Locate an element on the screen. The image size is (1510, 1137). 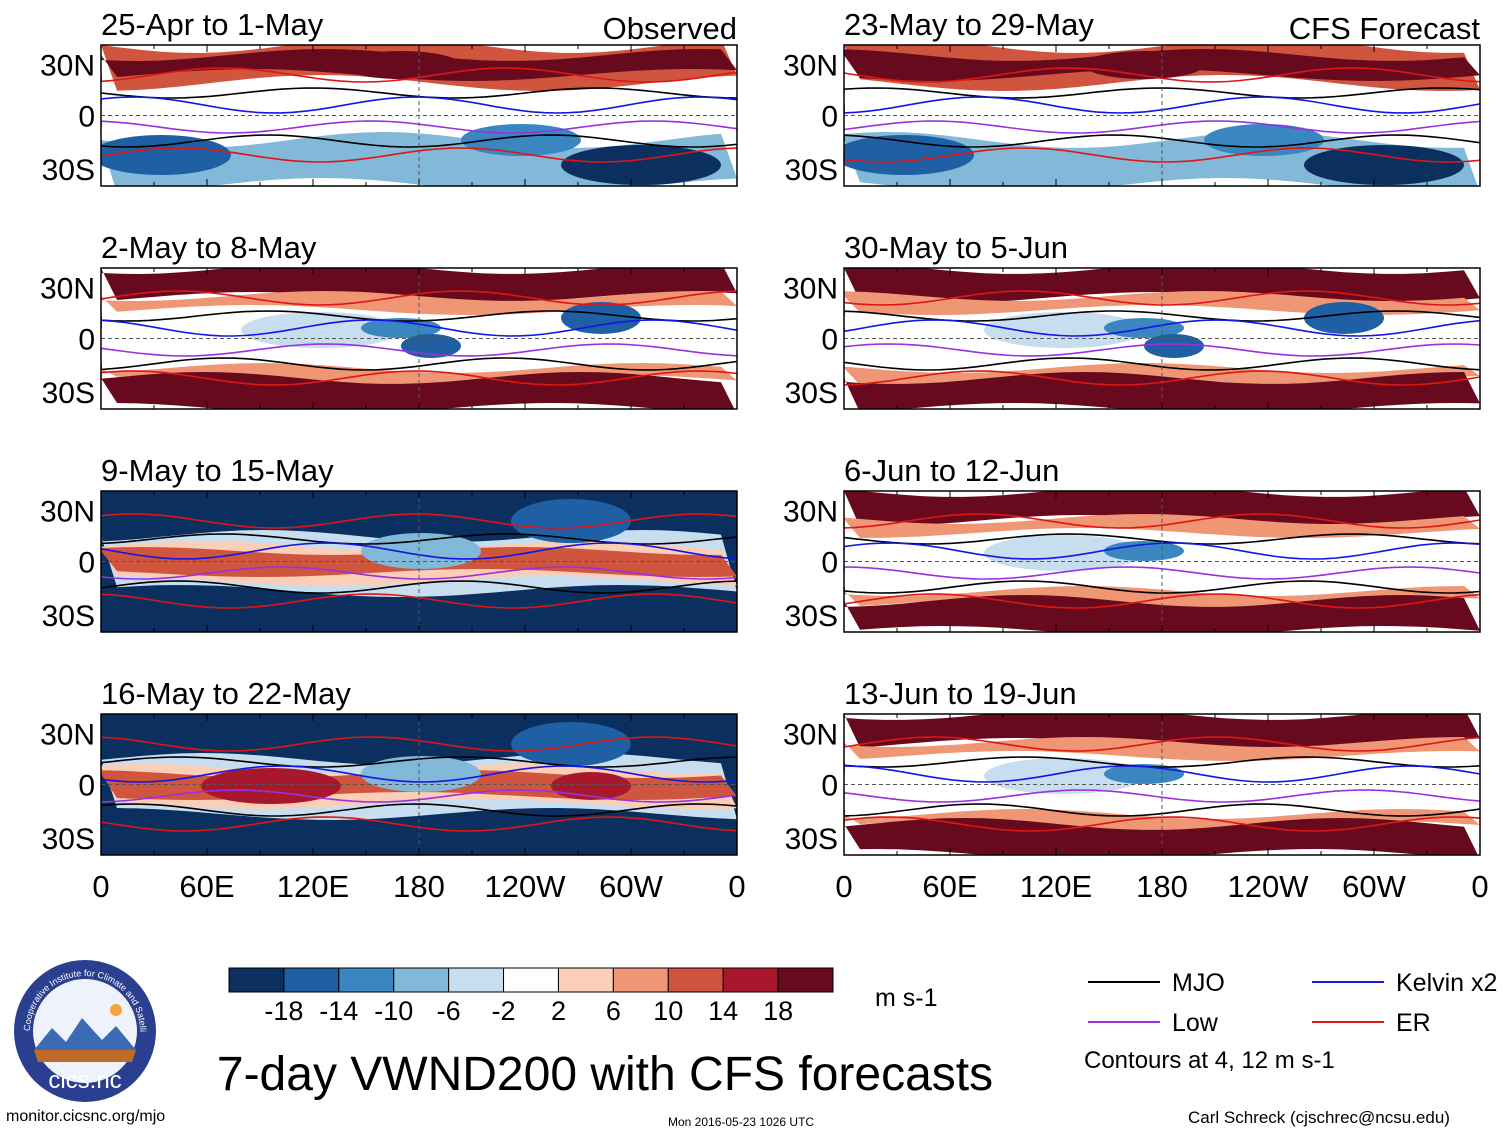
footer-url: monitor.cicsnc.org/mjo is located at coordinates (86, 1116).